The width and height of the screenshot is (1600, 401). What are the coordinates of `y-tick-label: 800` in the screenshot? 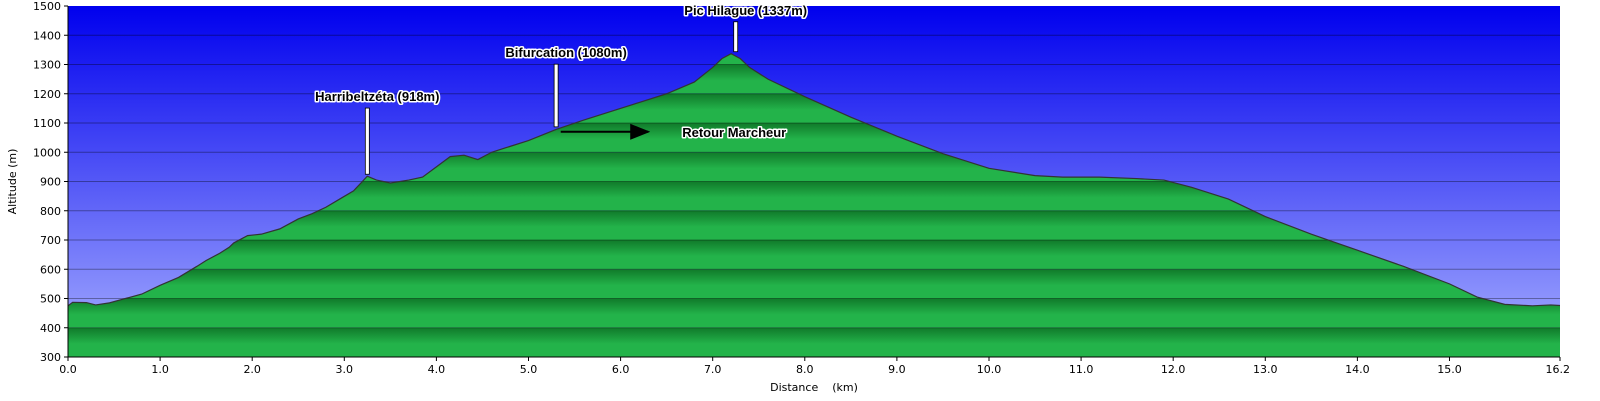 It's located at (50, 211).